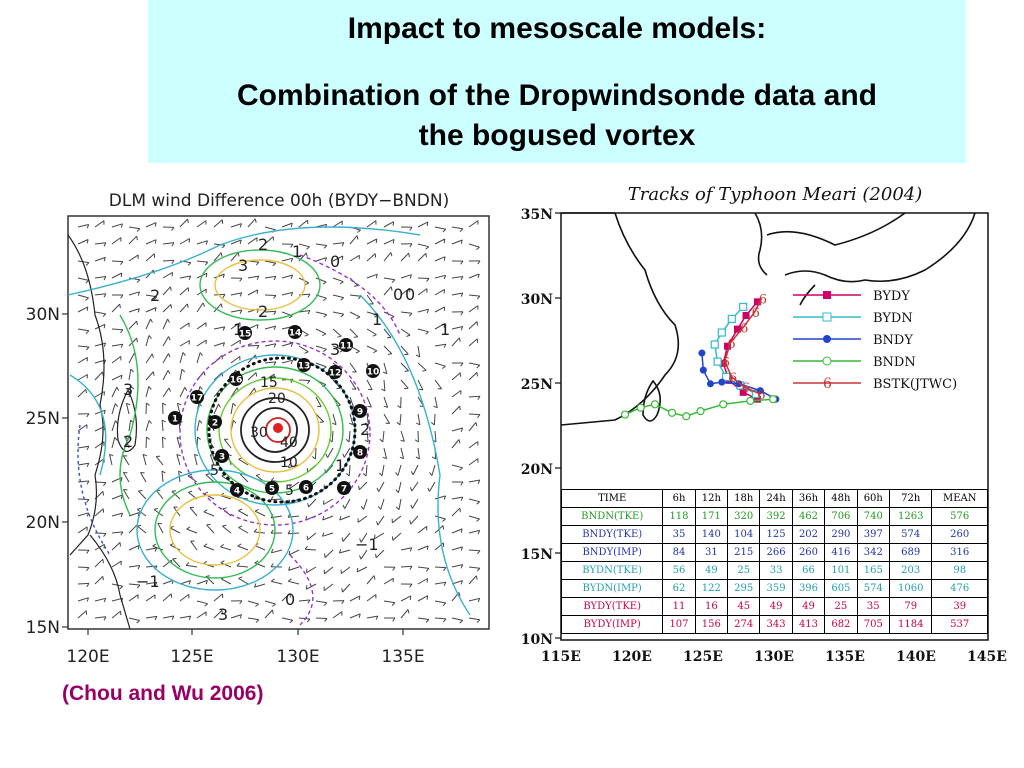  Describe the element at coordinates (841, 516) in the screenshot. I see `table-cell: 706` at that location.